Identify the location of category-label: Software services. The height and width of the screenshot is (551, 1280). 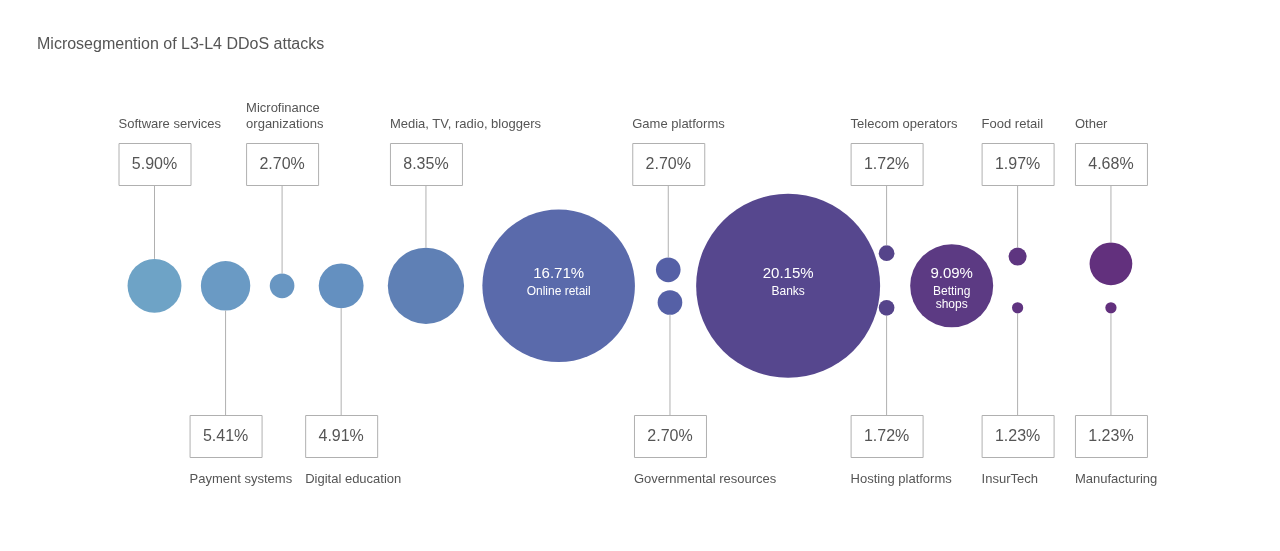
(170, 123).